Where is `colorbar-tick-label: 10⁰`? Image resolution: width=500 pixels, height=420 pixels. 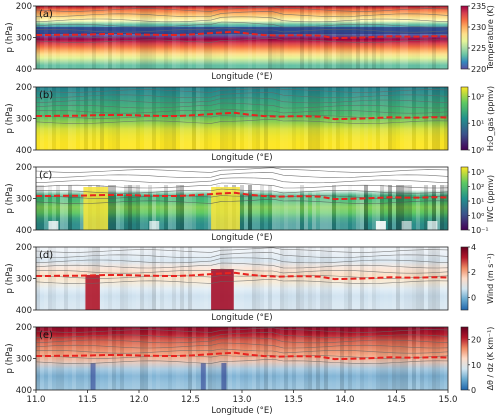 colorbar-tick-label: 10⁰ is located at coordinates (477, 216).